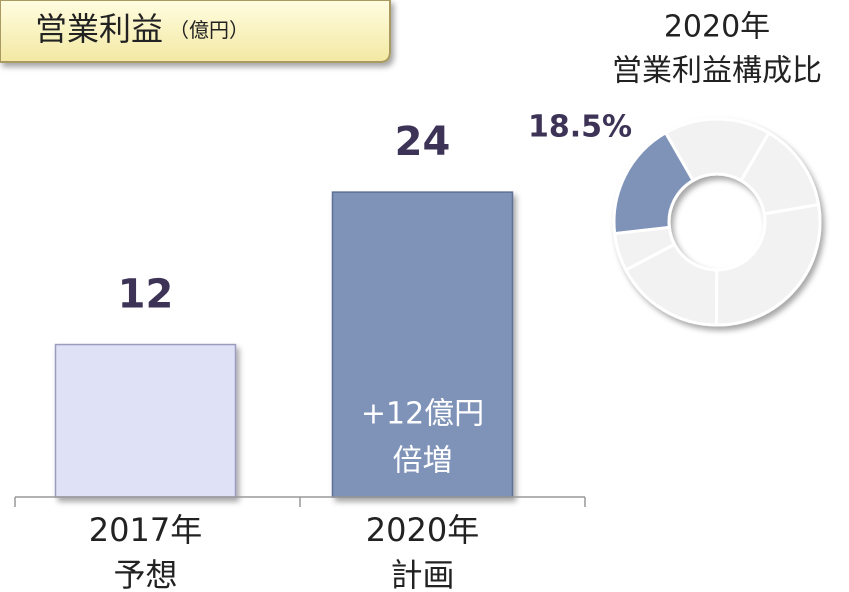 The height and width of the screenshot is (592, 849). I want to click on chart-title: 営業利益 （億円）, so click(142, 29).